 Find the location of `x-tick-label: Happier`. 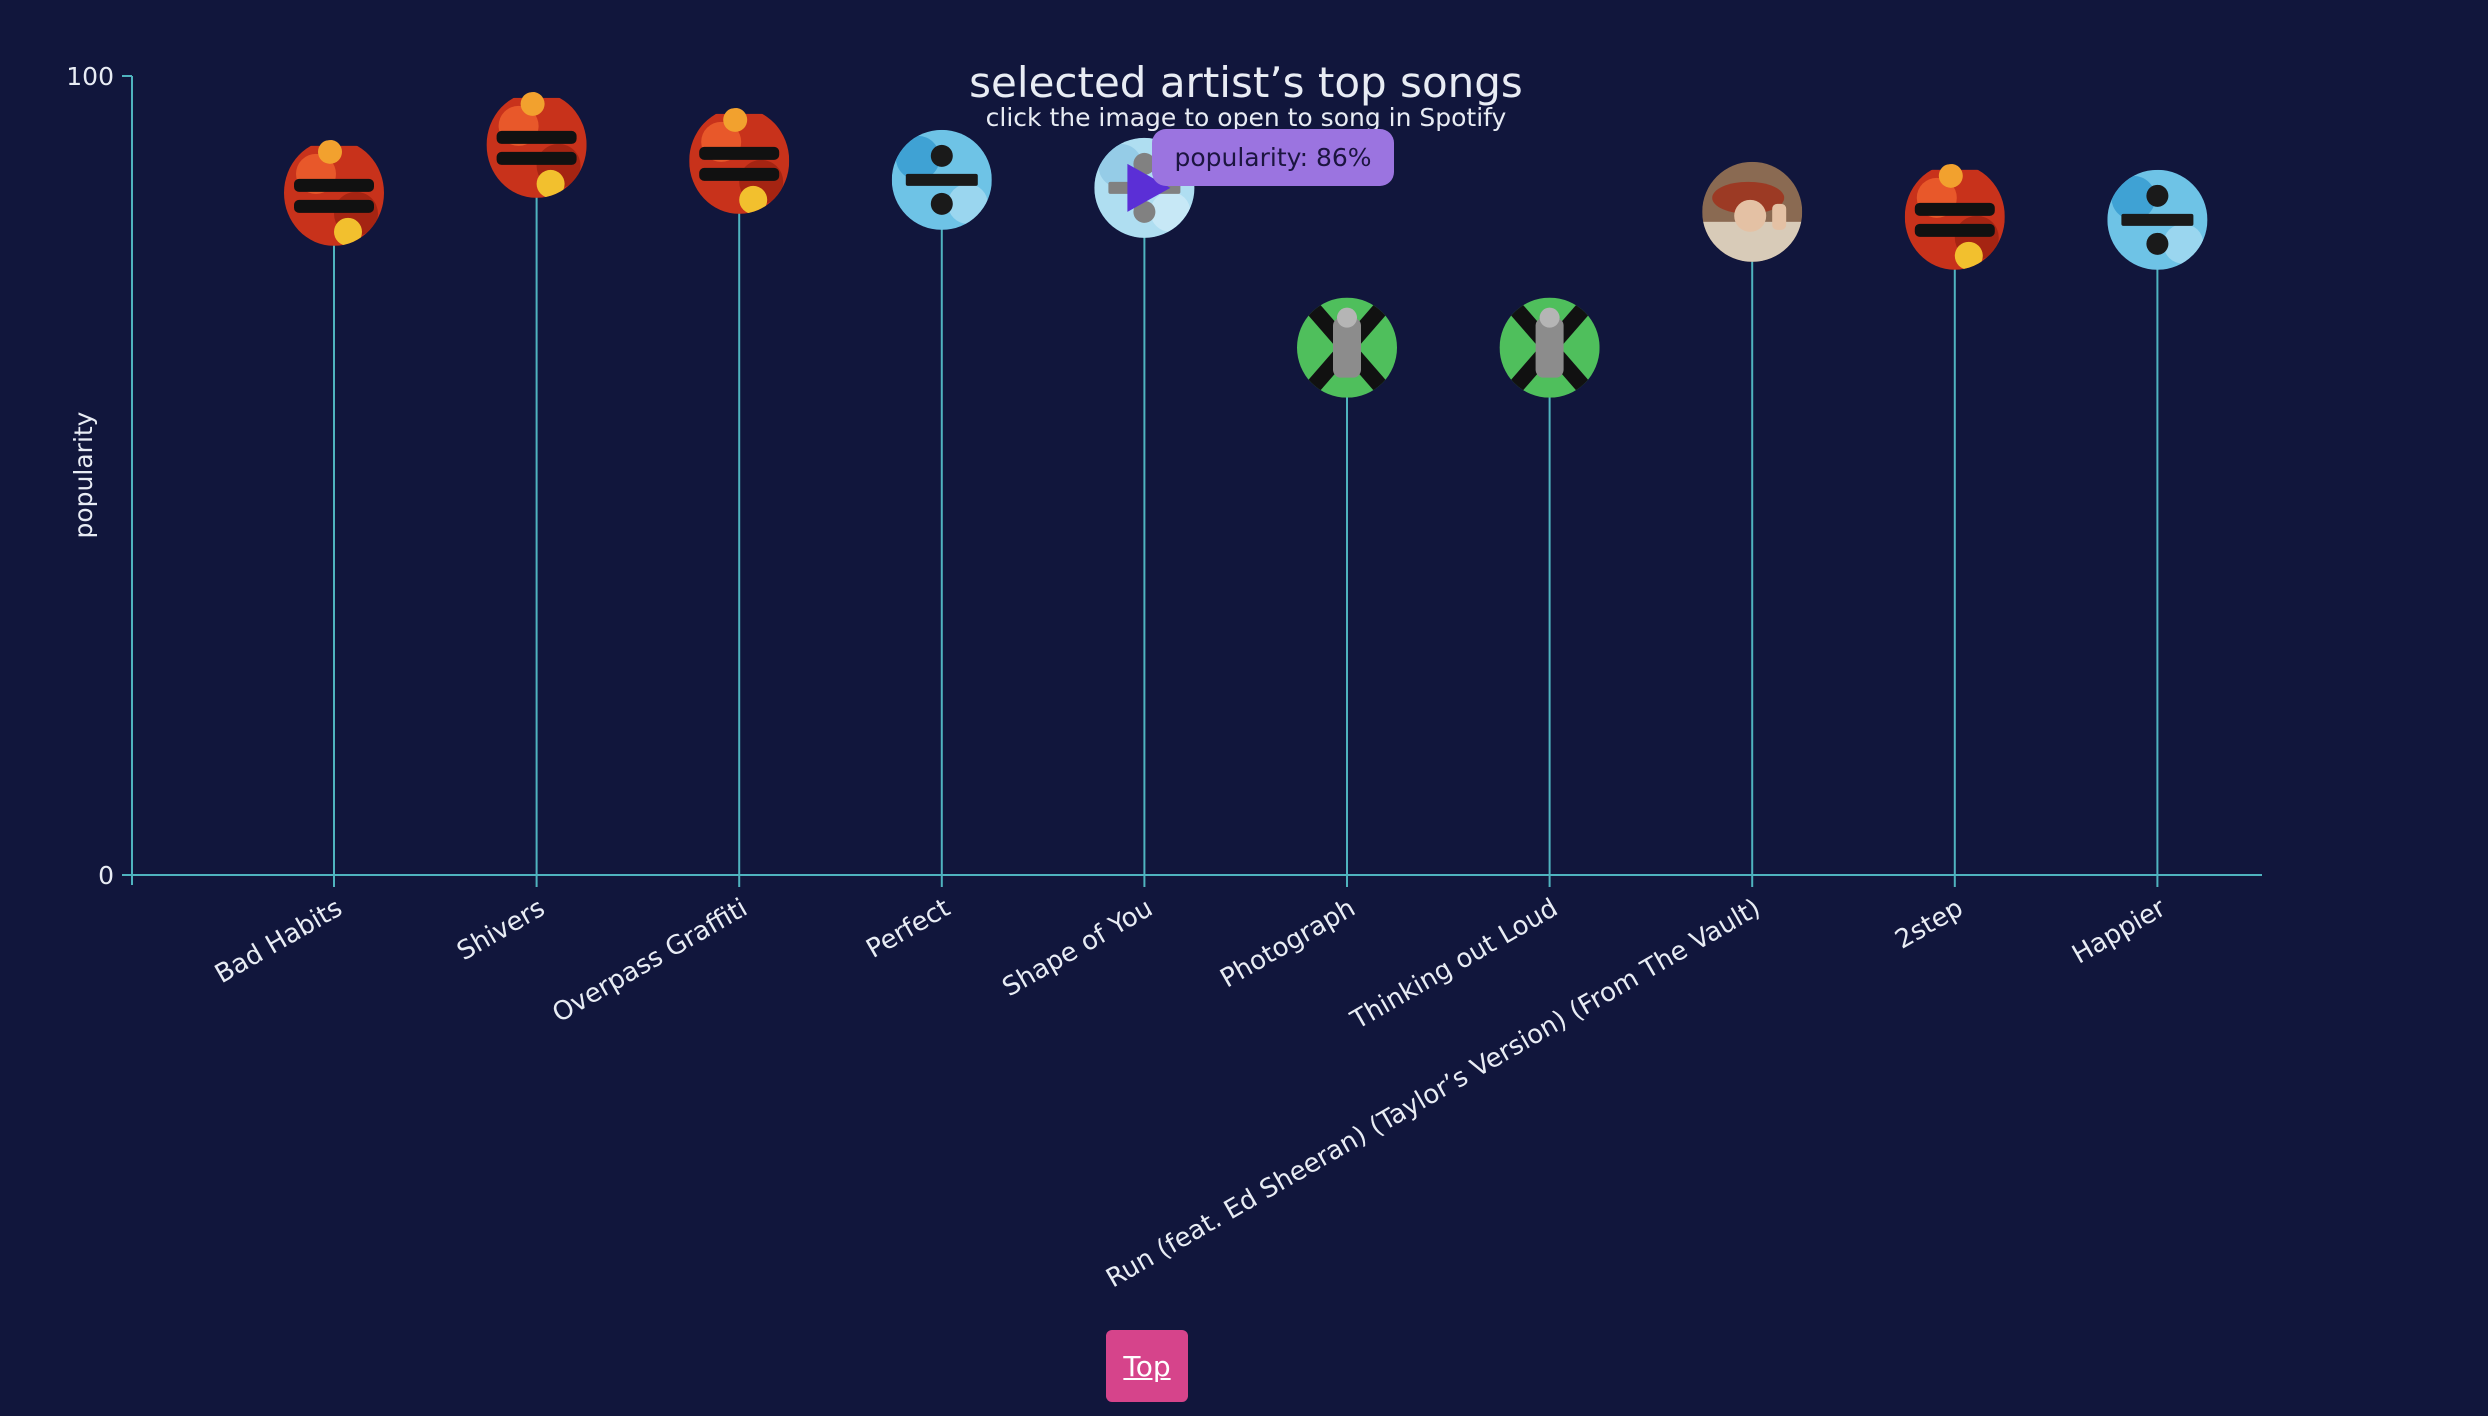

x-tick-label: Happier is located at coordinates (2119, 931).